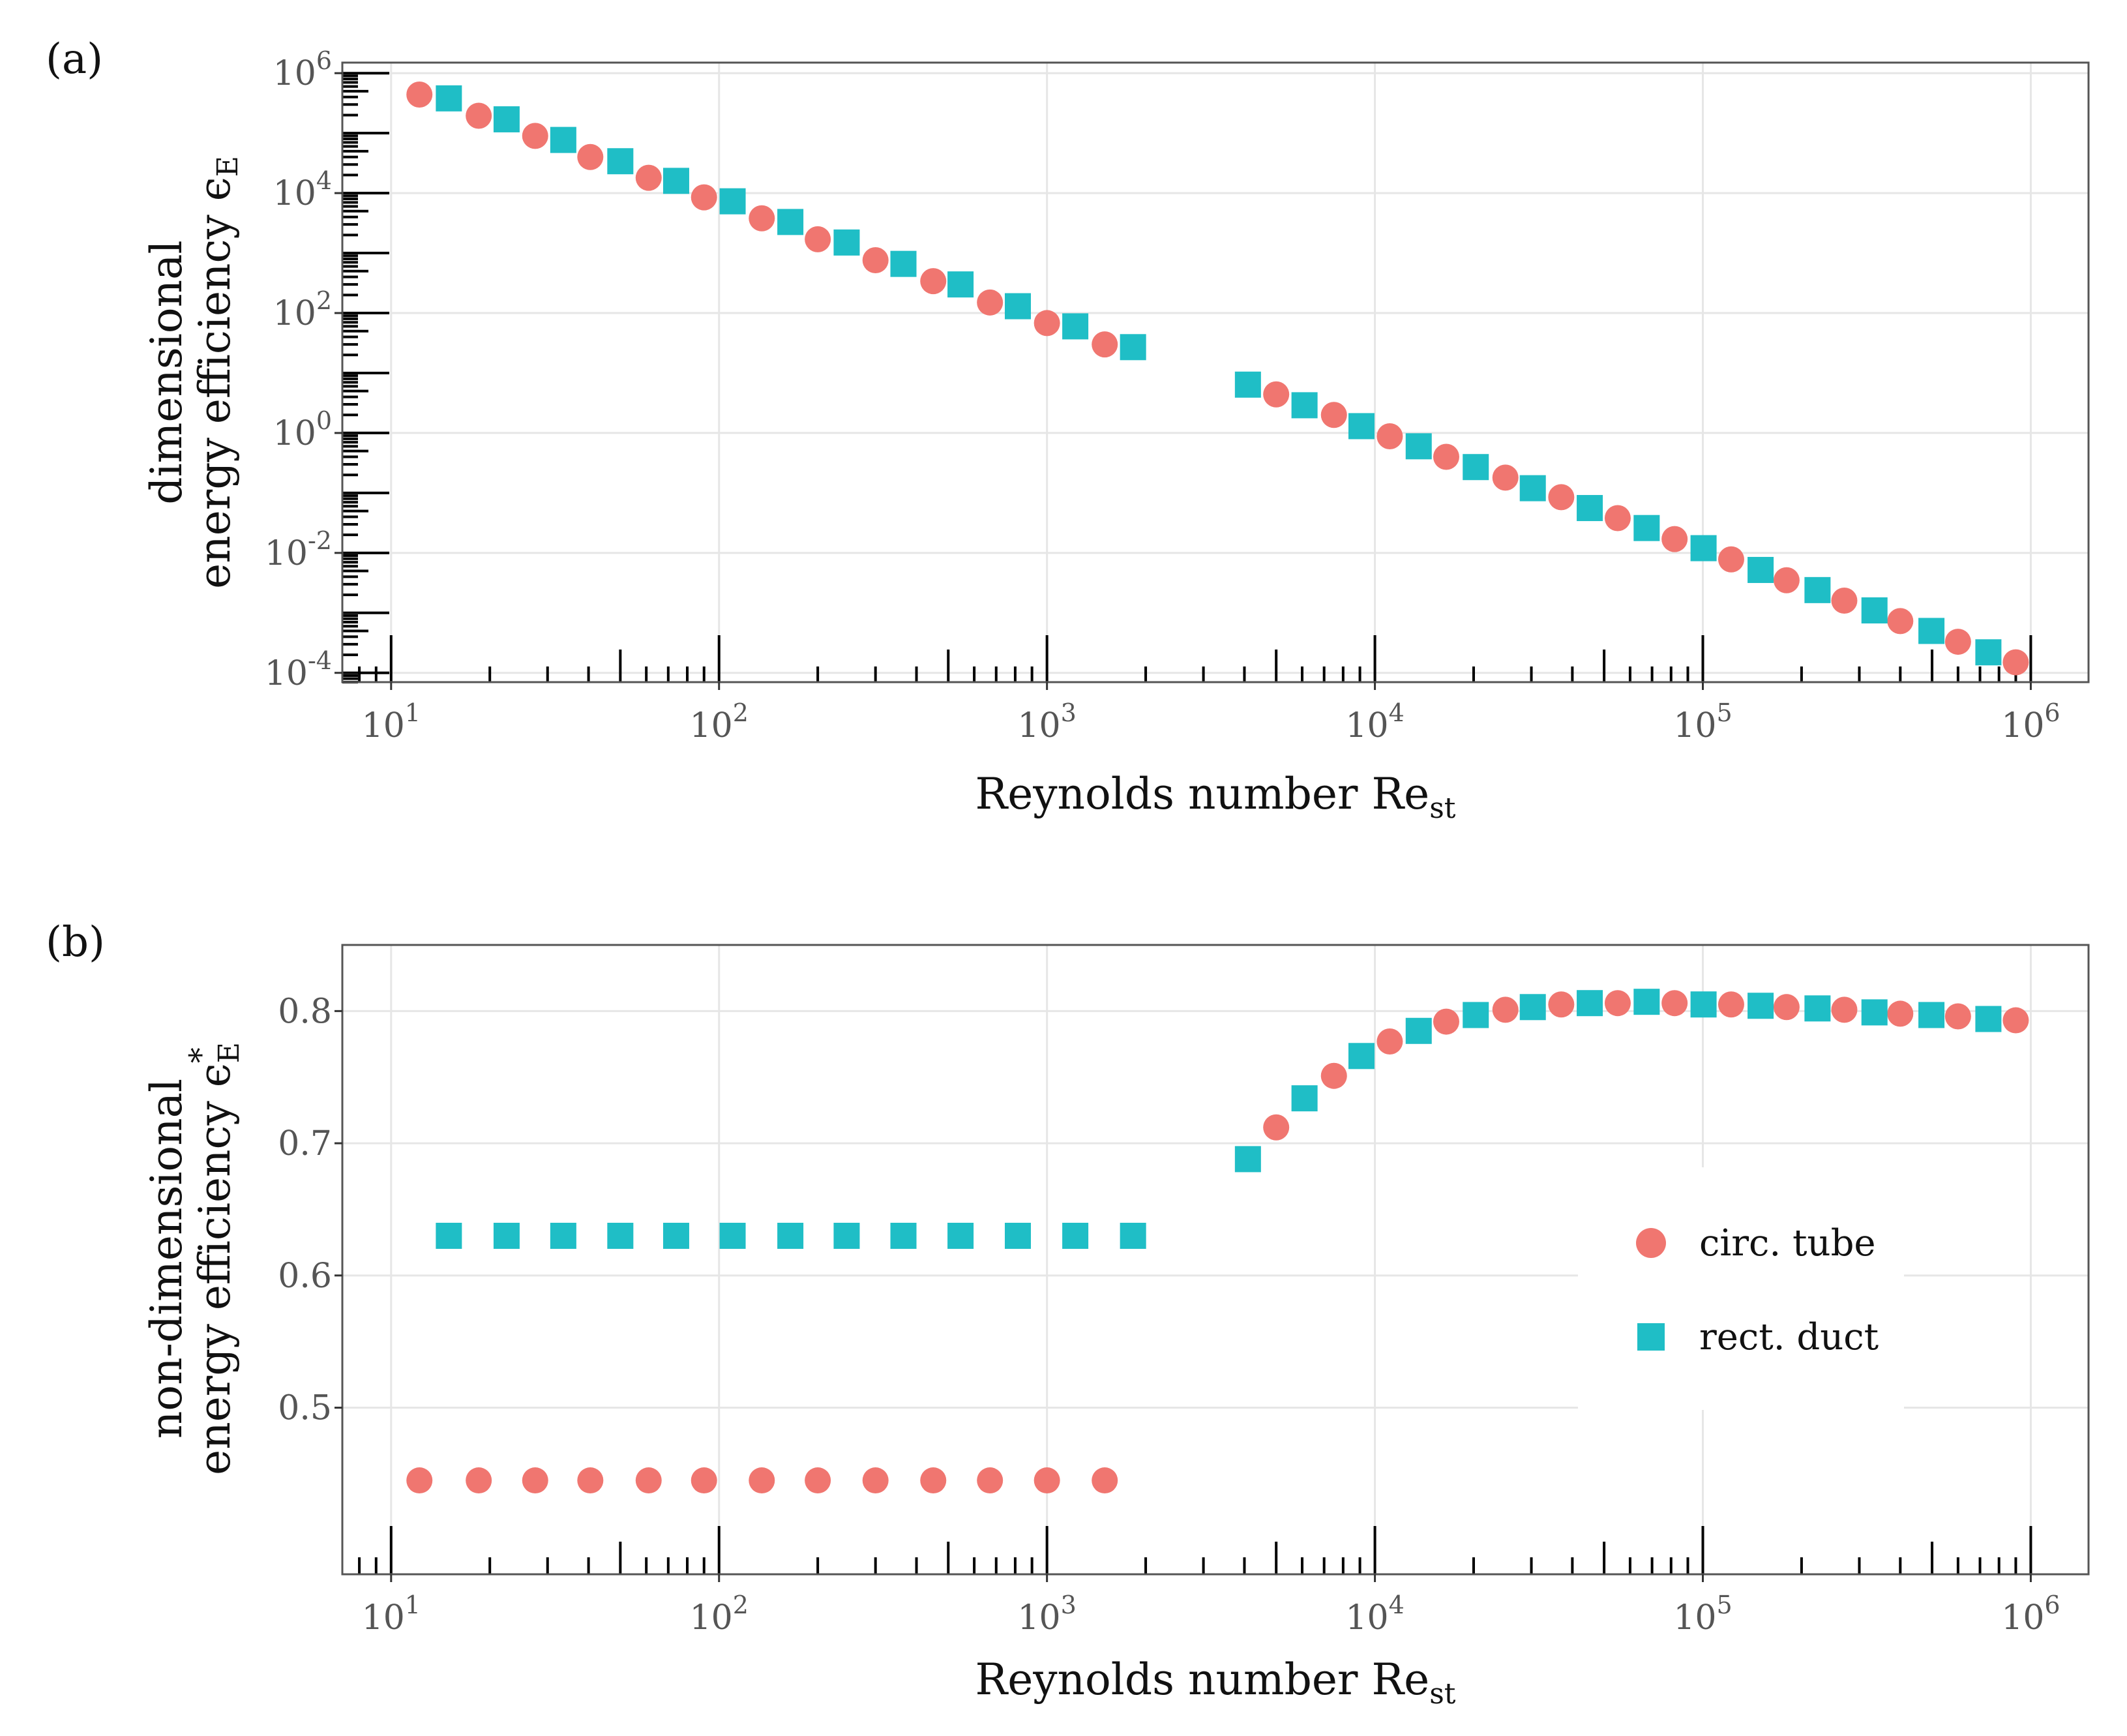  Describe the element at coordinates (305, 1011) in the screenshot. I see `y-tick-label: 0.8` at that location.